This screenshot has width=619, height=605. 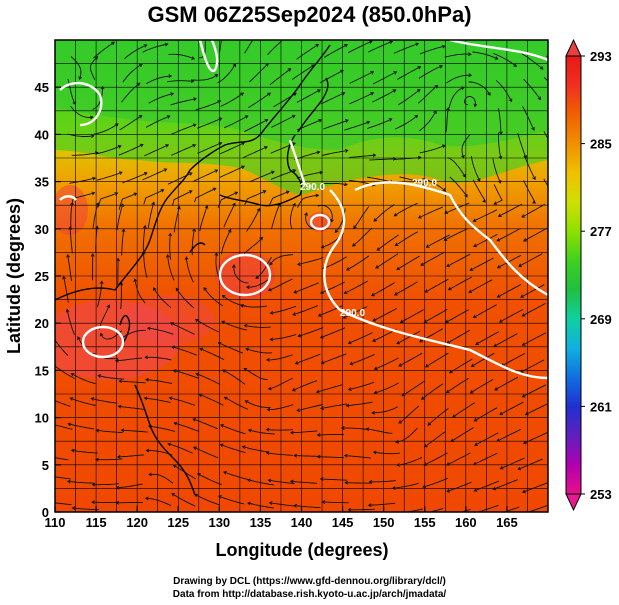 I want to click on japan-coast, so click(x=261, y=170).